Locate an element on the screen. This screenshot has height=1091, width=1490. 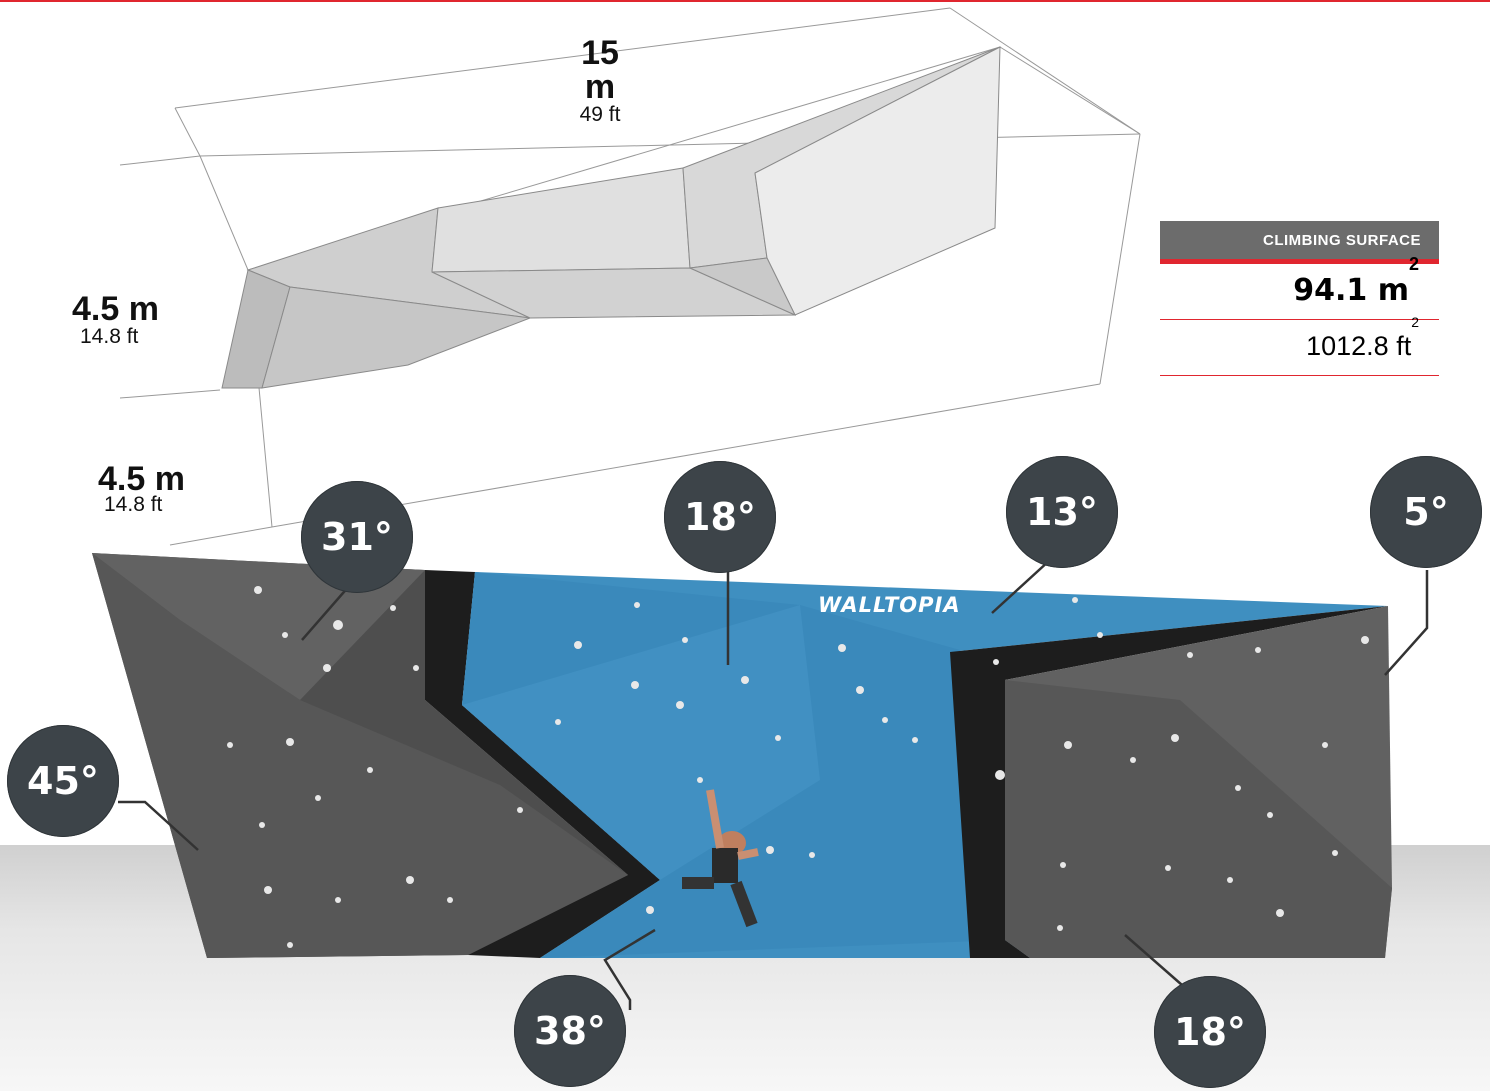
length-dimension: 15 m 49 ft is located at coordinates (600, 81).